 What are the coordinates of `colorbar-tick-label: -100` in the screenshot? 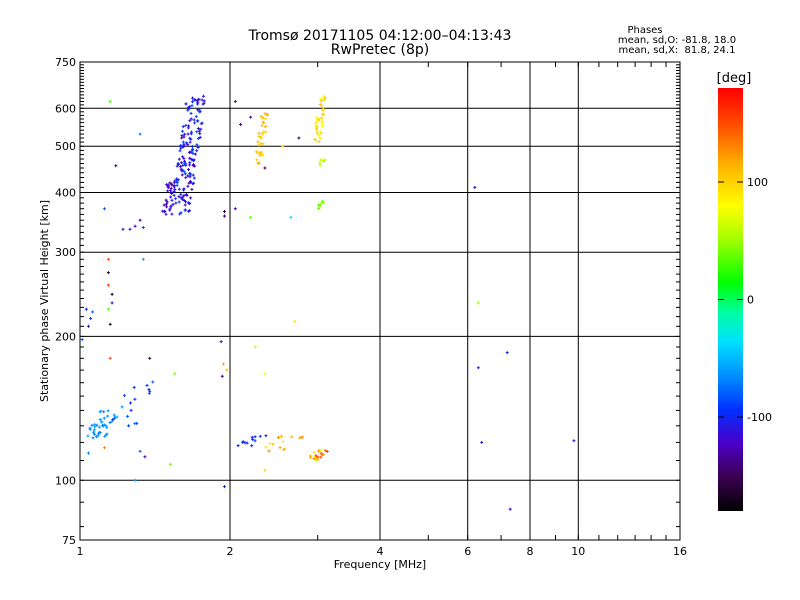 It's located at (759, 417).